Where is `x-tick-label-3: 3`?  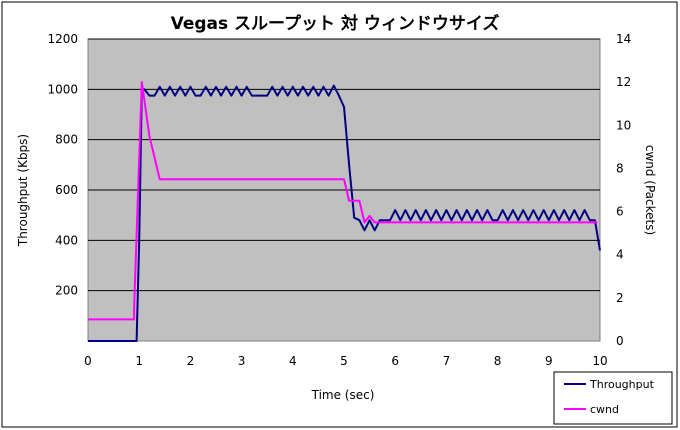 x-tick-label-3: 3 is located at coordinates (242, 361).